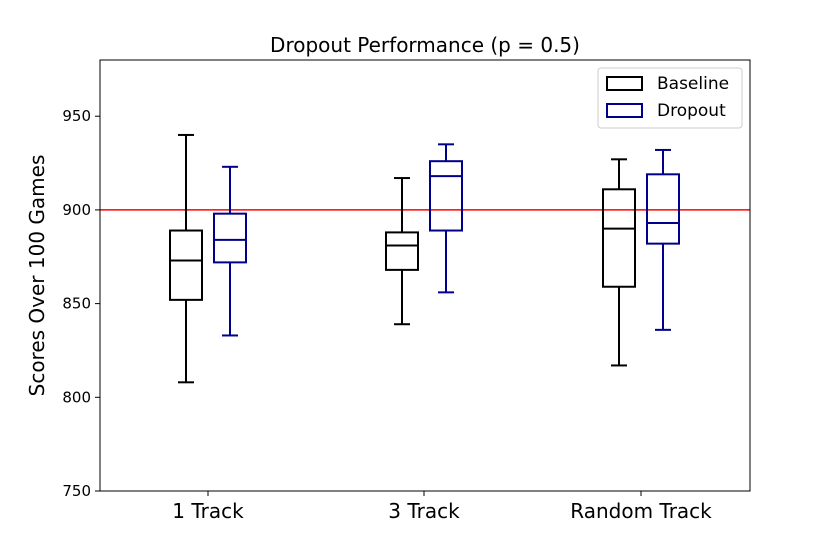 The height and width of the screenshot is (546, 826). What do you see at coordinates (691, 111) in the screenshot?
I see `legend-label-dropout: Dropout` at bounding box center [691, 111].